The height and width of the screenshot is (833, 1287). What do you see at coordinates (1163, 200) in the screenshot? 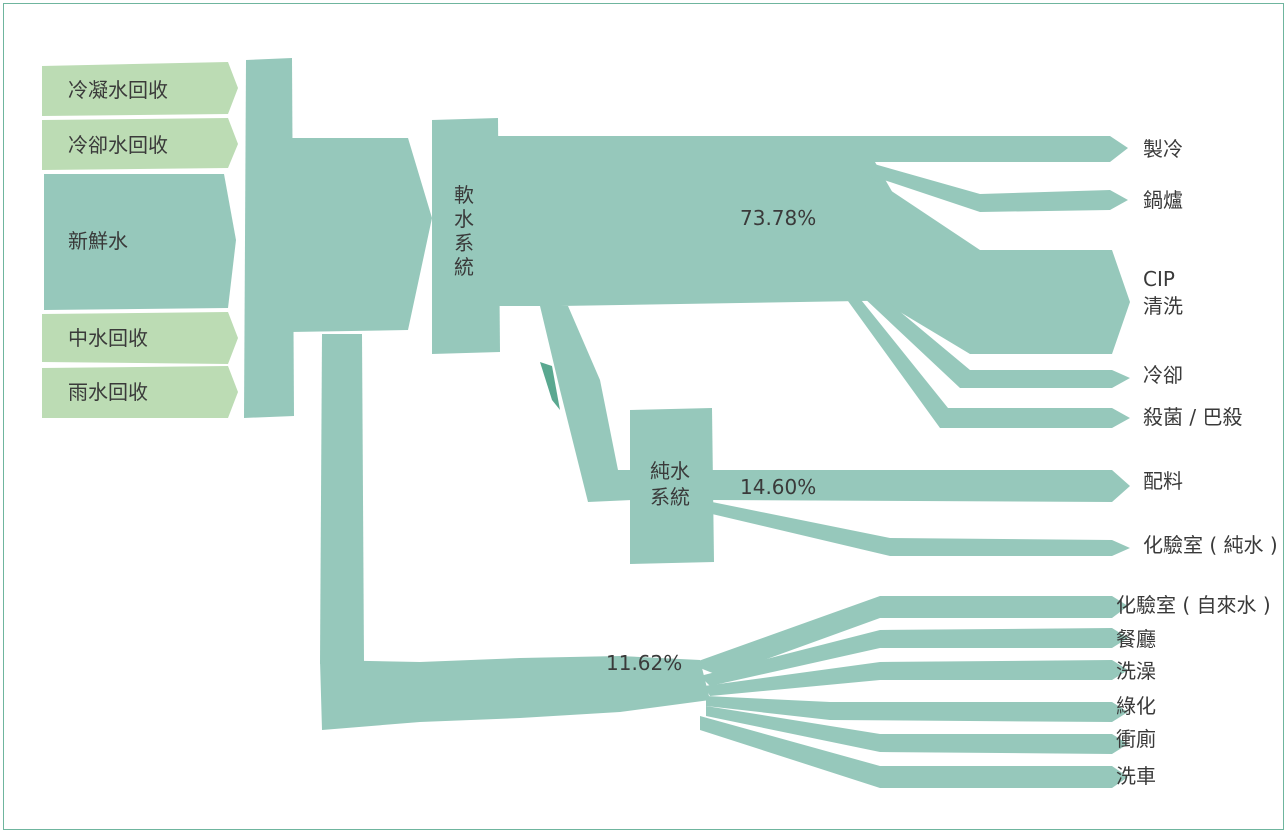
I see `label-boiler: 鍋爐` at bounding box center [1163, 200].